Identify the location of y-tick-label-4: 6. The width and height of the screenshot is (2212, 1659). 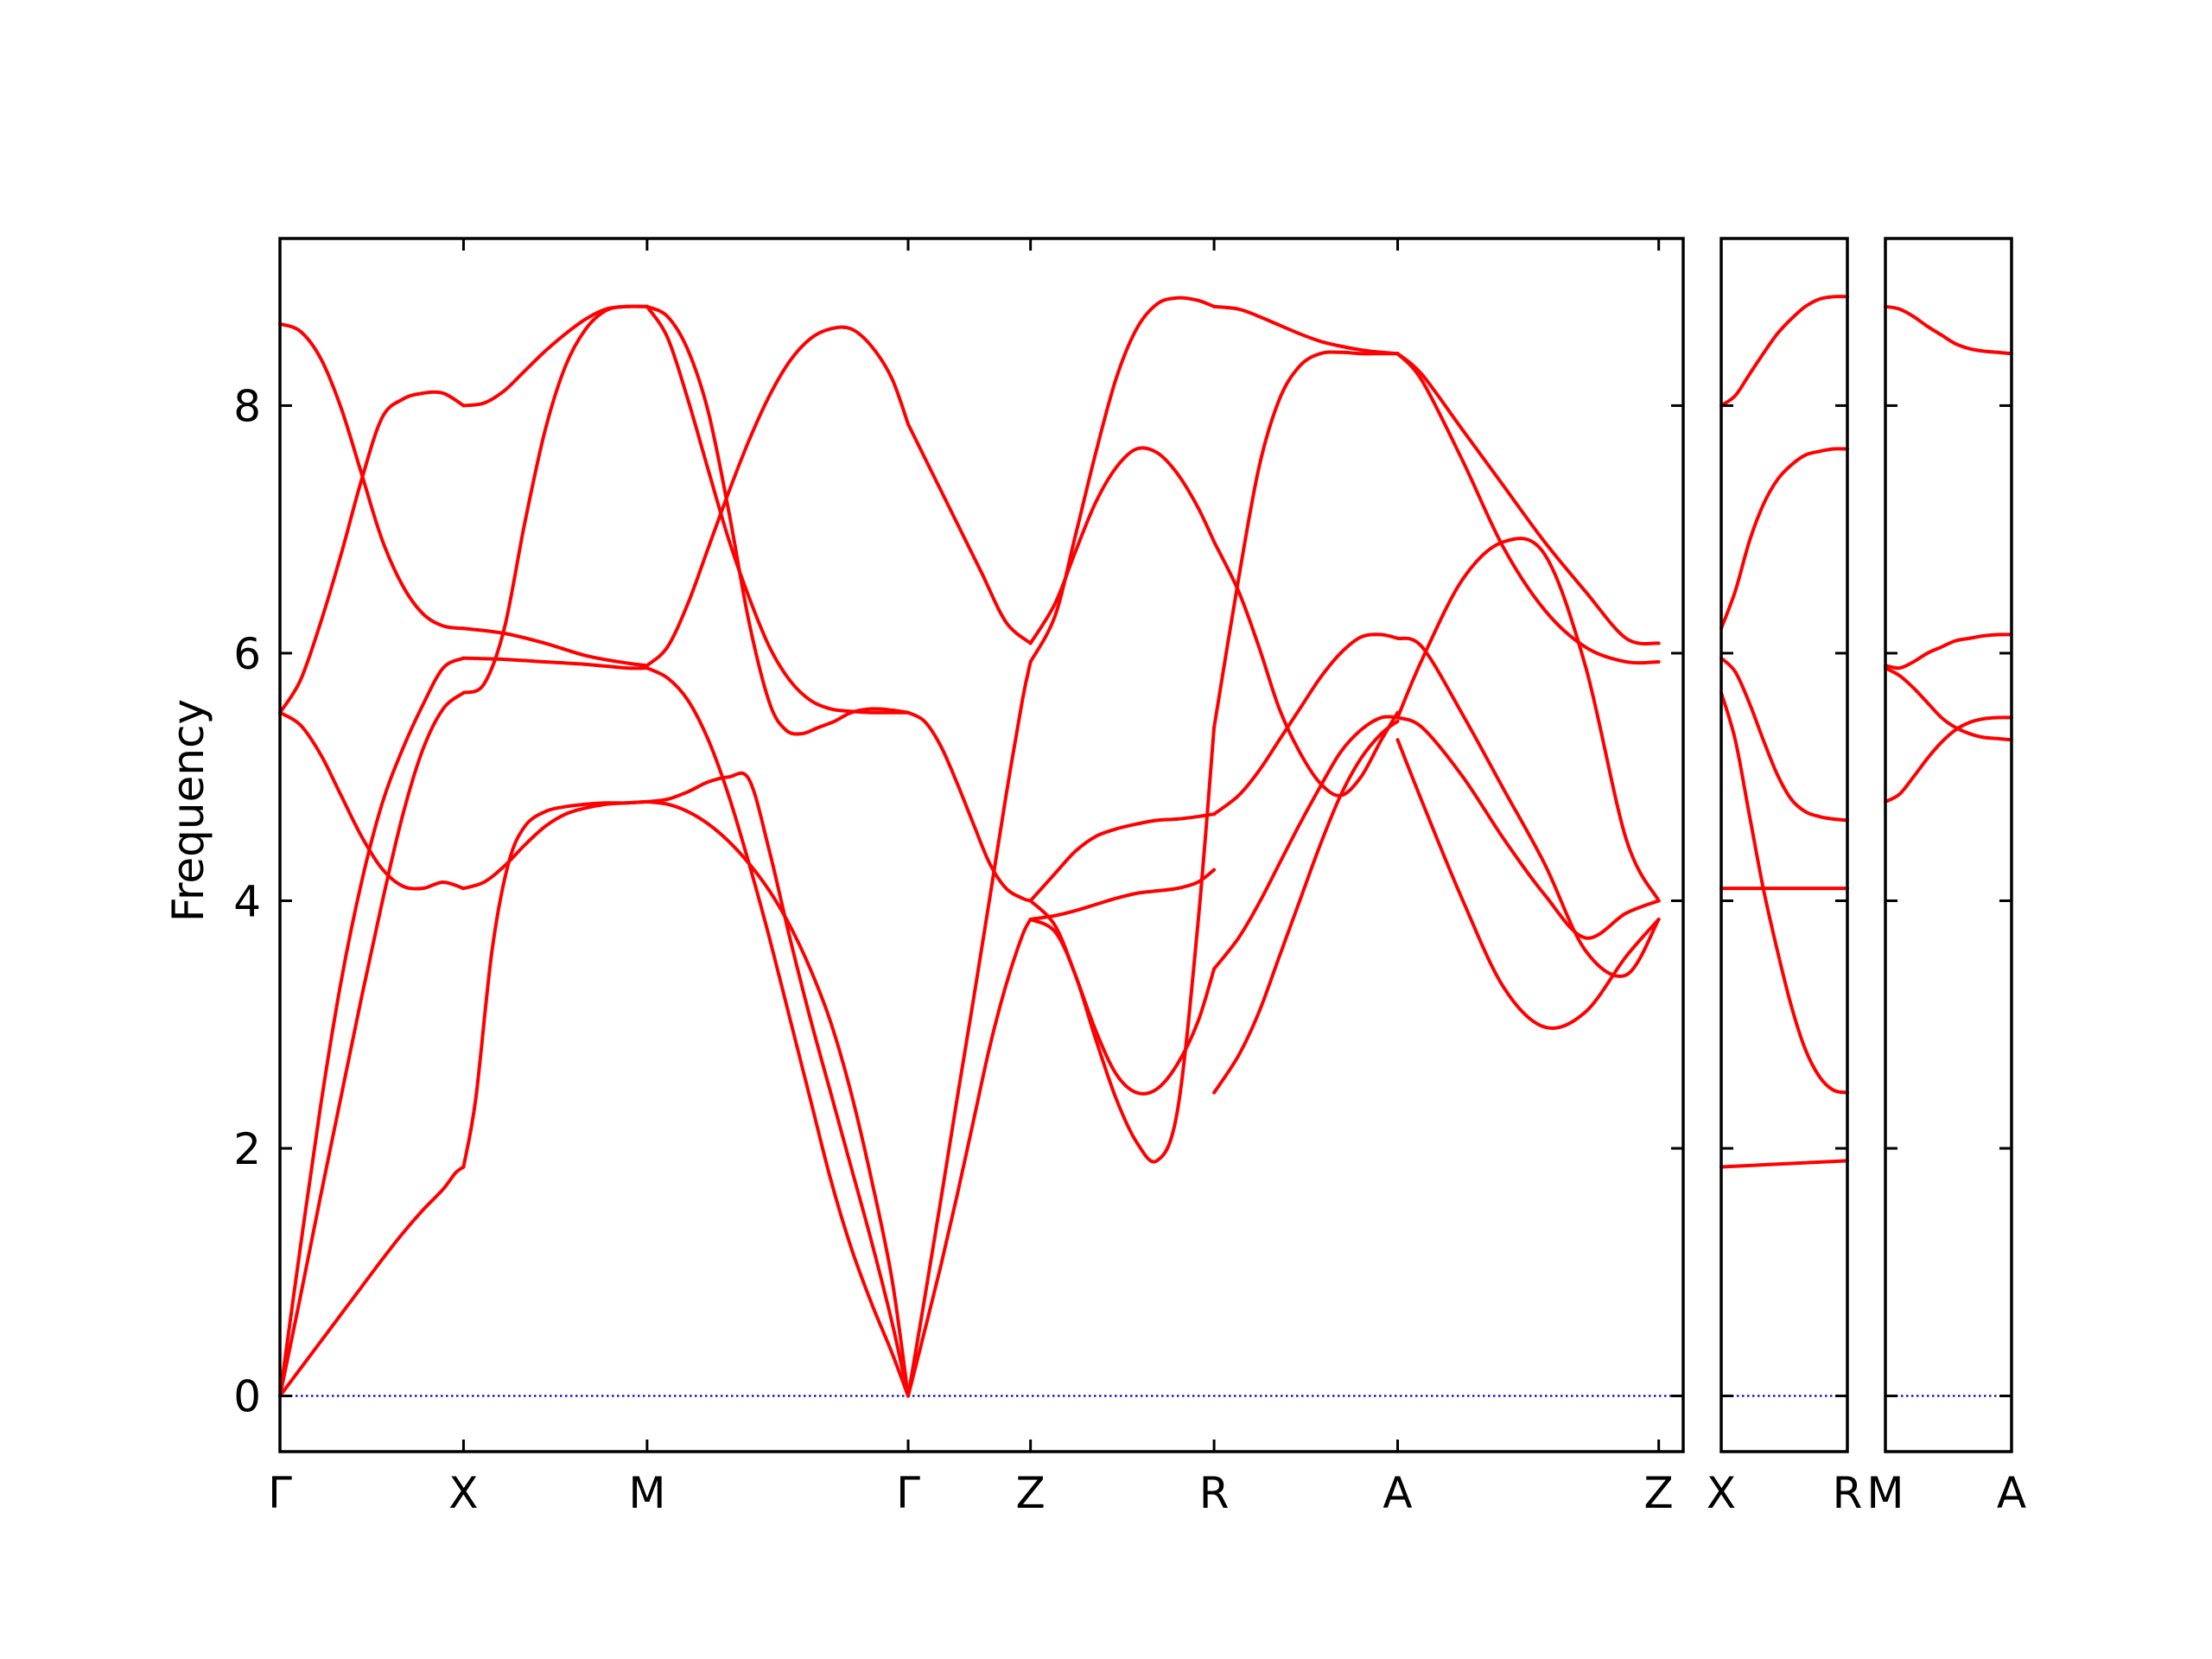
(247, 654).